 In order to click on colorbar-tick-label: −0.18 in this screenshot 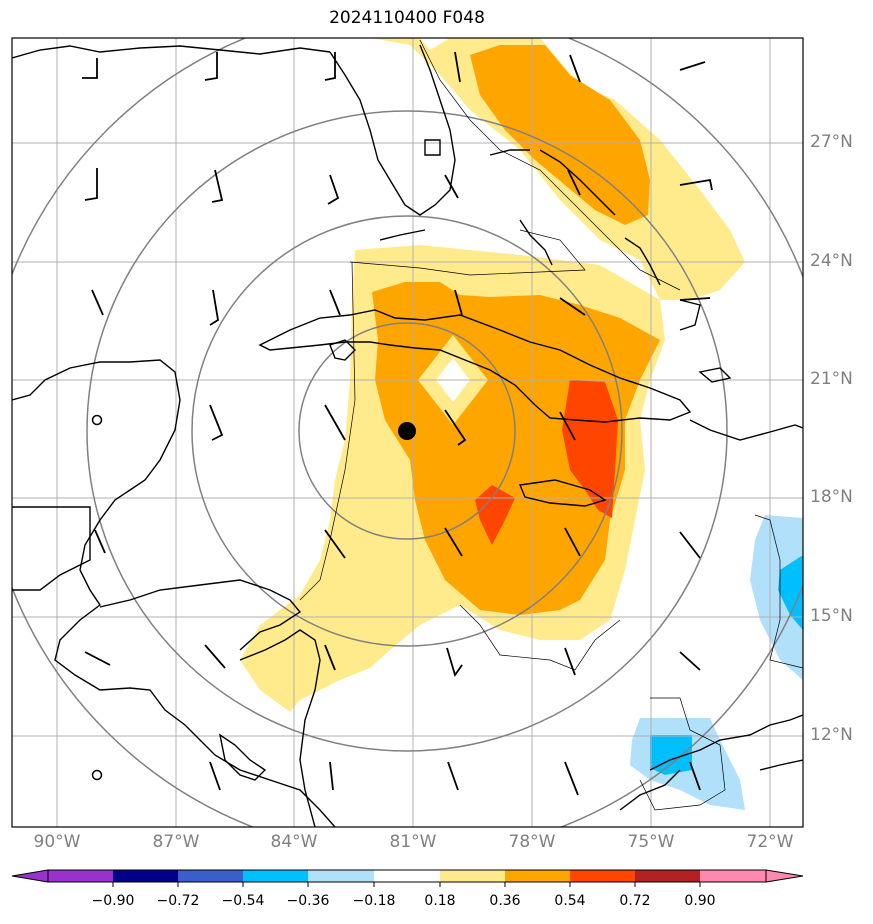, I will do `click(374, 901)`.